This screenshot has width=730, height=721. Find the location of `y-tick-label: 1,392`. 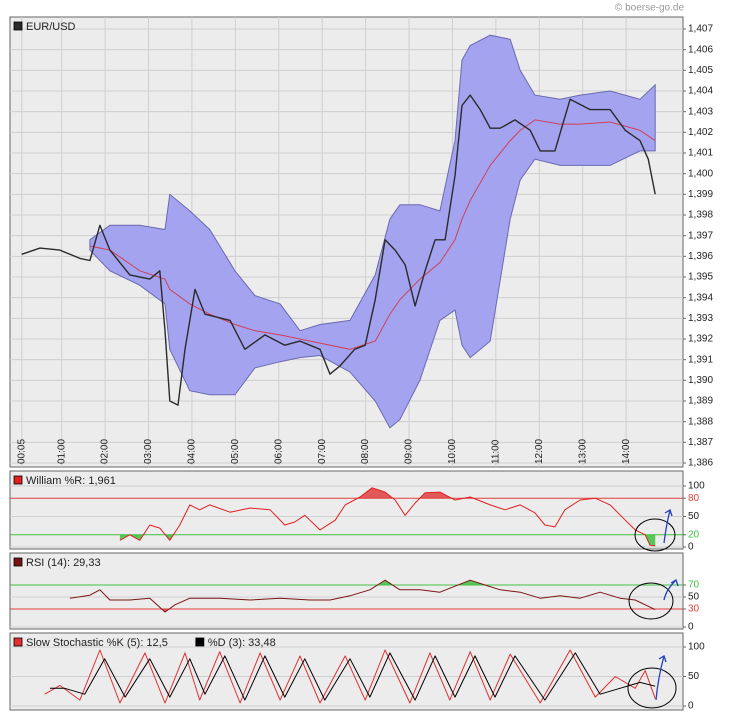

y-tick-label: 1,392 is located at coordinates (700, 339).